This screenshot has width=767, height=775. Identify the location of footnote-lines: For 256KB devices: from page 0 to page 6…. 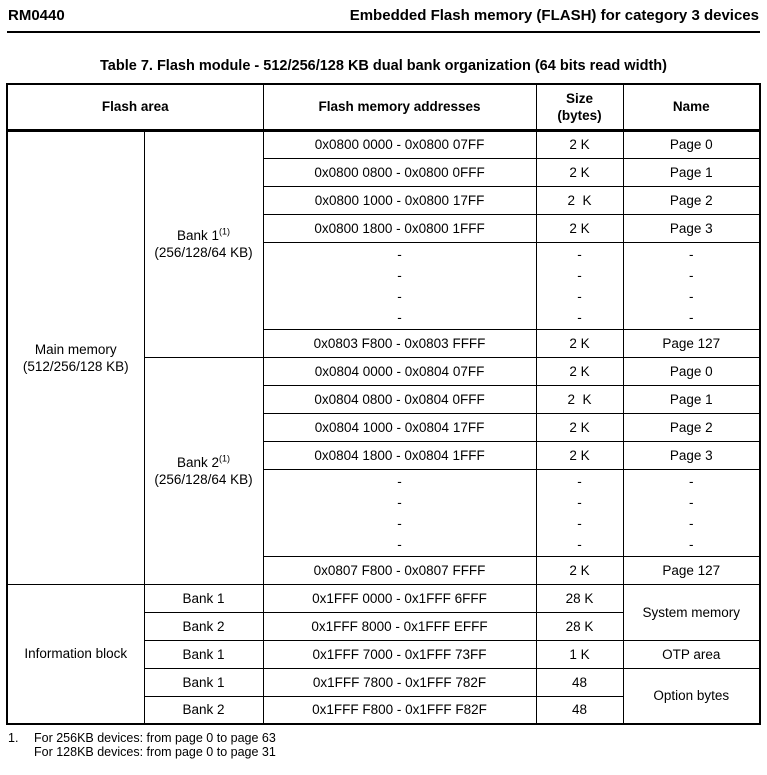
(155, 745).